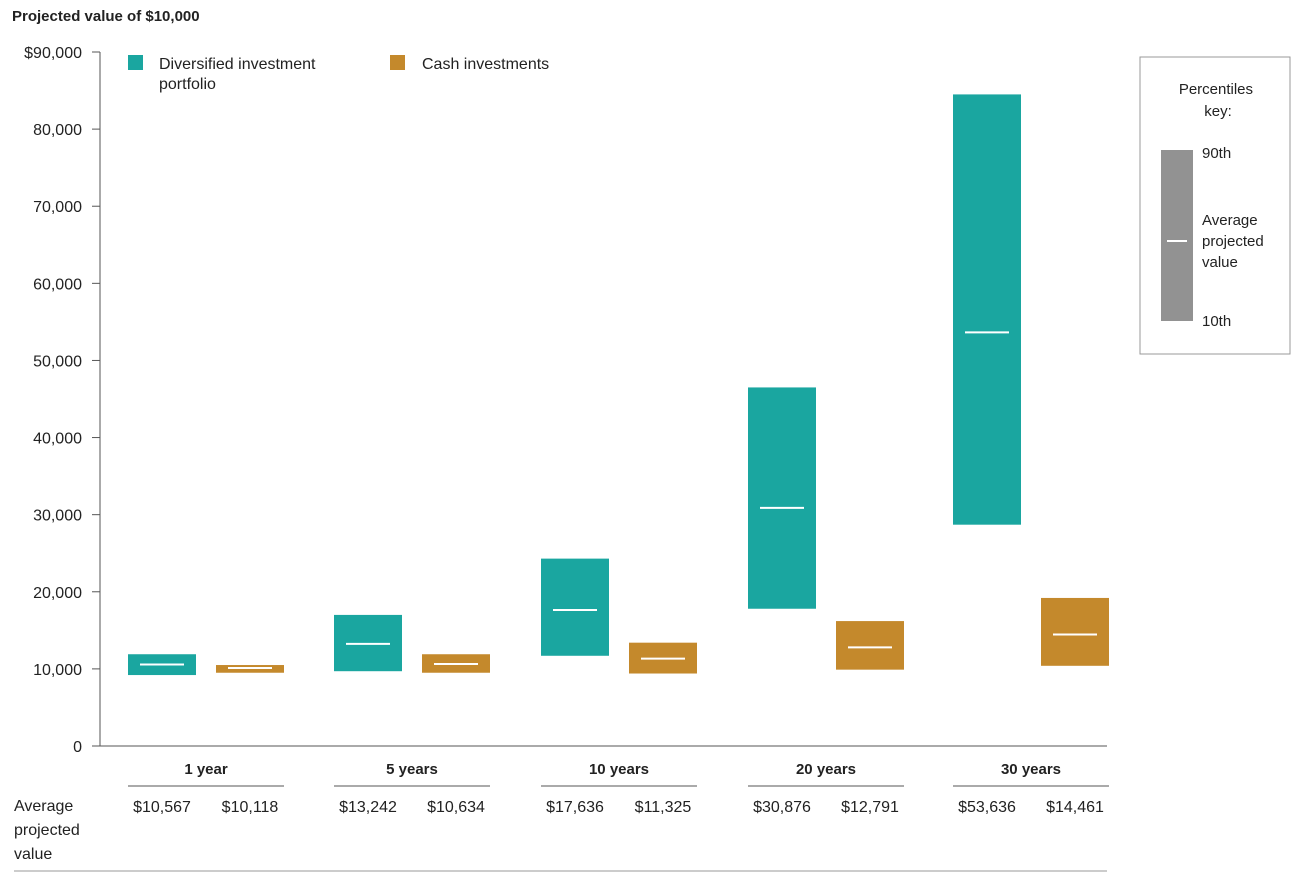  What do you see at coordinates (57, 361) in the screenshot?
I see `y-tick-label: 50,000` at bounding box center [57, 361].